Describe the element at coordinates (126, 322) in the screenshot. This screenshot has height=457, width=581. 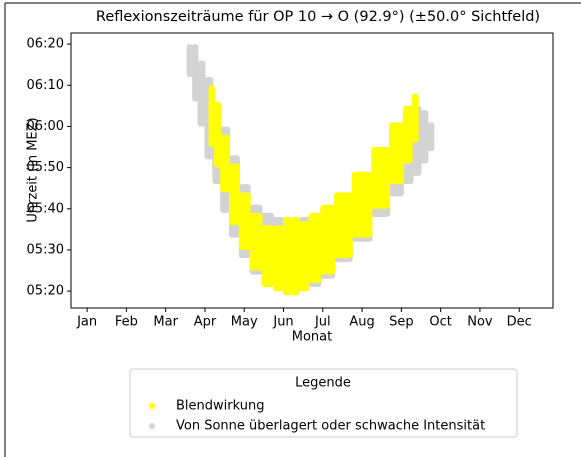
I see `x-tick-label: Feb` at that location.